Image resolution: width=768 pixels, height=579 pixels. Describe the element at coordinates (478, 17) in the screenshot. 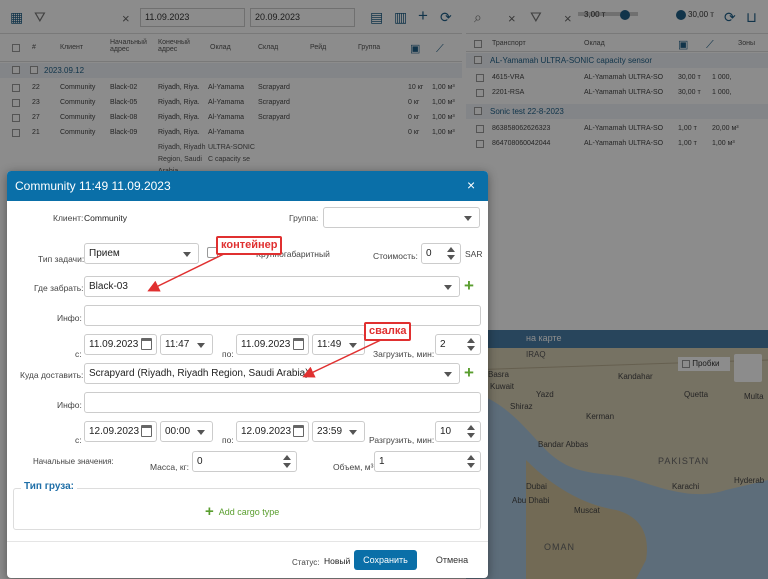

I see `search-icon: ⌕` at that location.